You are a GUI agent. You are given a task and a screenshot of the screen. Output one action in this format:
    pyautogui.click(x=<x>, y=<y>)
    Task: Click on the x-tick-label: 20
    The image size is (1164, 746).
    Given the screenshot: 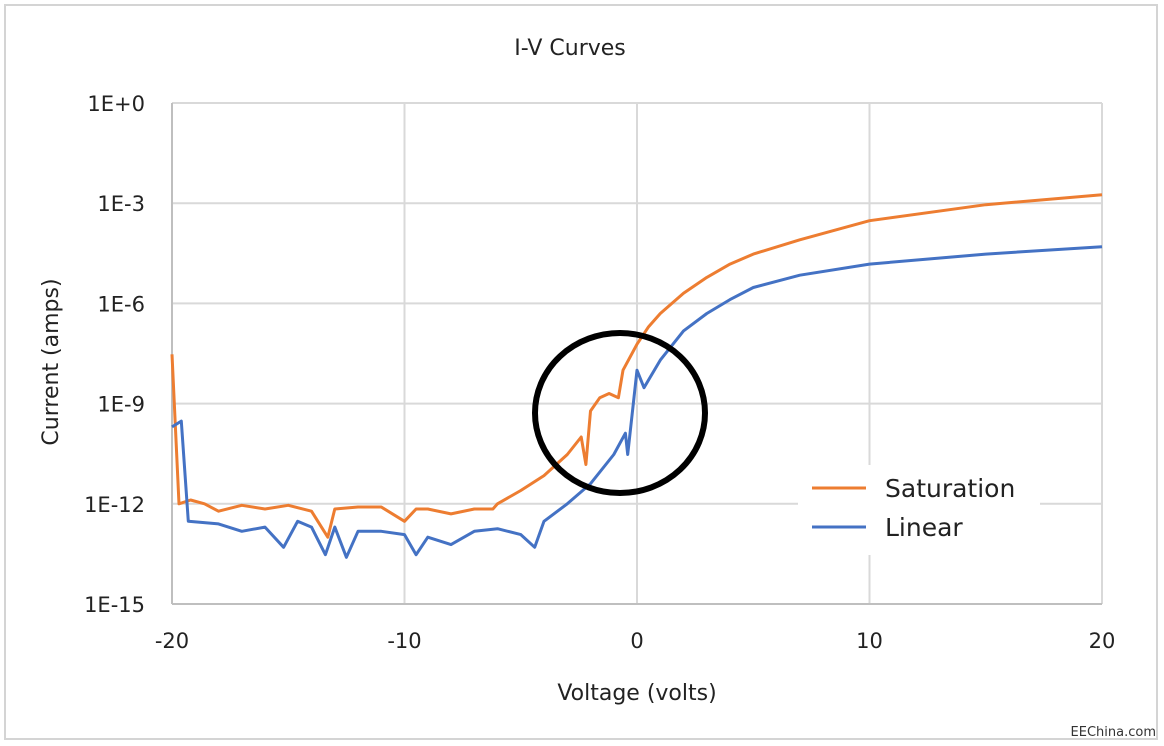 What is the action you would take?
    pyautogui.click(x=1102, y=641)
    